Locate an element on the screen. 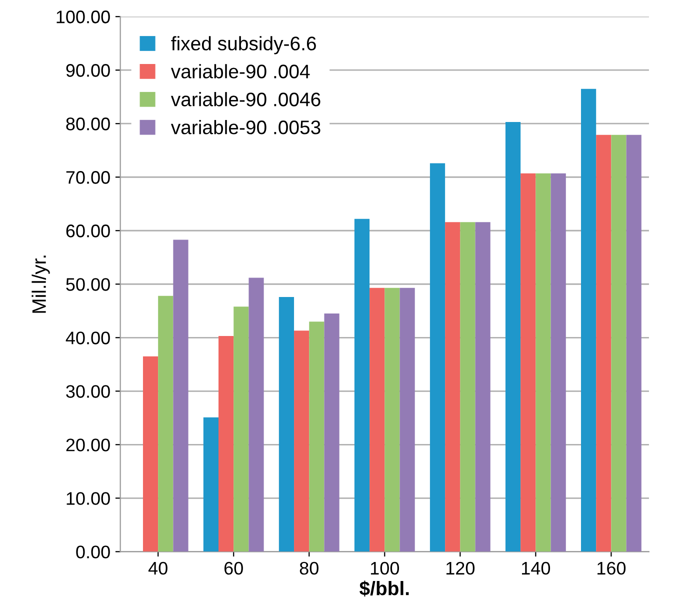 The width and height of the screenshot is (676, 615). legend-label: variable-90 .0046 is located at coordinates (245, 99).